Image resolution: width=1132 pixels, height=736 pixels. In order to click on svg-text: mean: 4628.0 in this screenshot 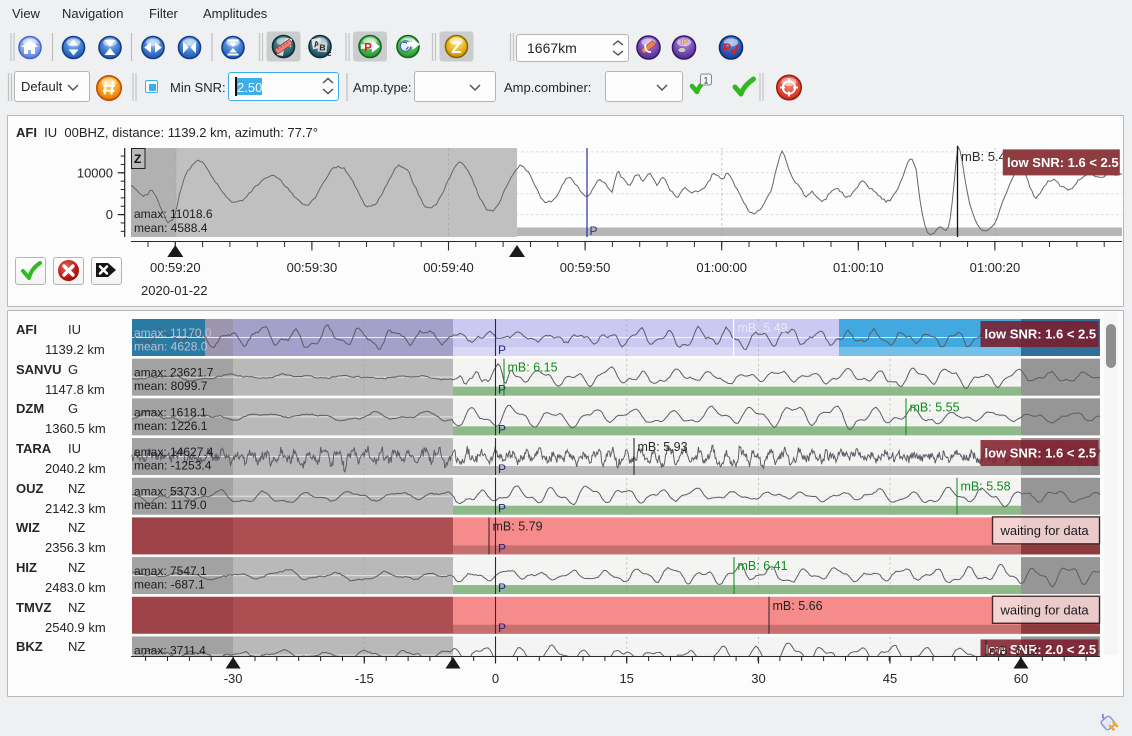, I will do `click(171, 347)`.